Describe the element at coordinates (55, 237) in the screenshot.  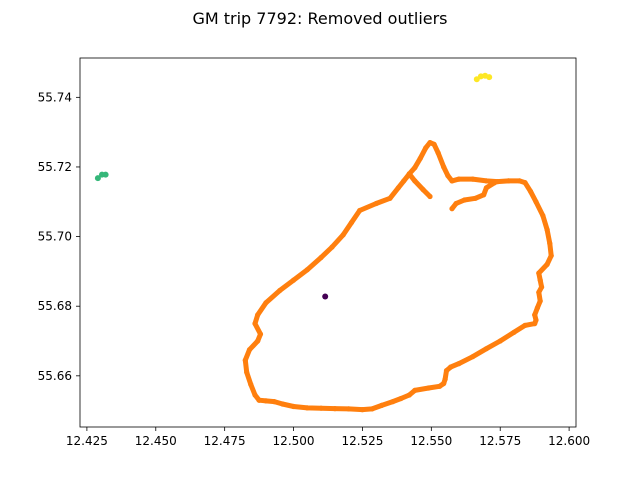
I see `y-tick-label: 55.70` at that location.